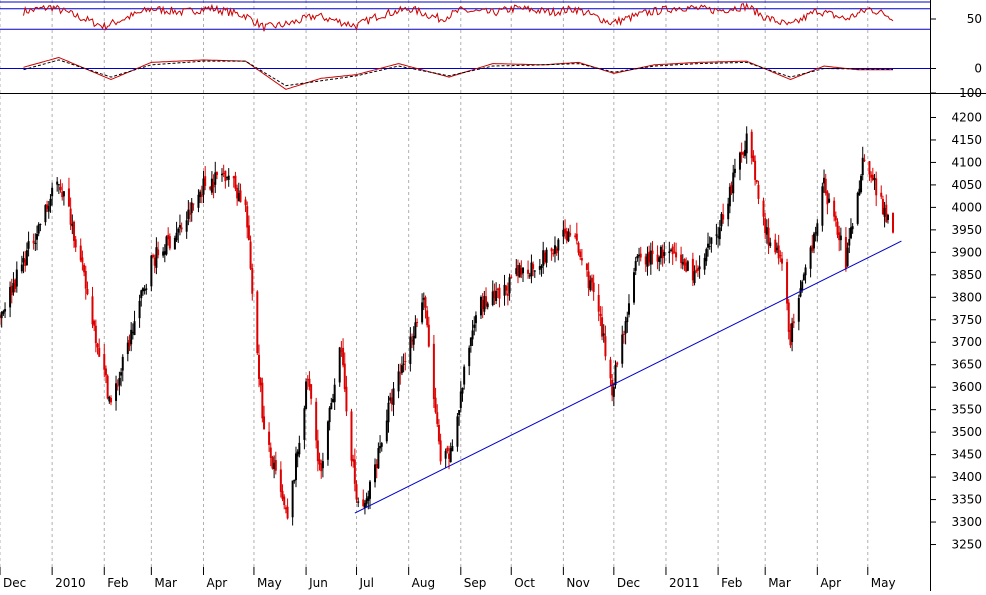  What do you see at coordinates (70, 583) in the screenshot?
I see `x-tick-label: 2010` at bounding box center [70, 583].